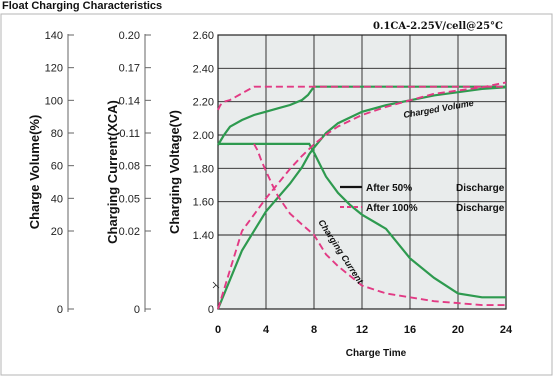 The image size is (554, 376). I want to click on current-tick-label: 0.11, so click(129, 134).